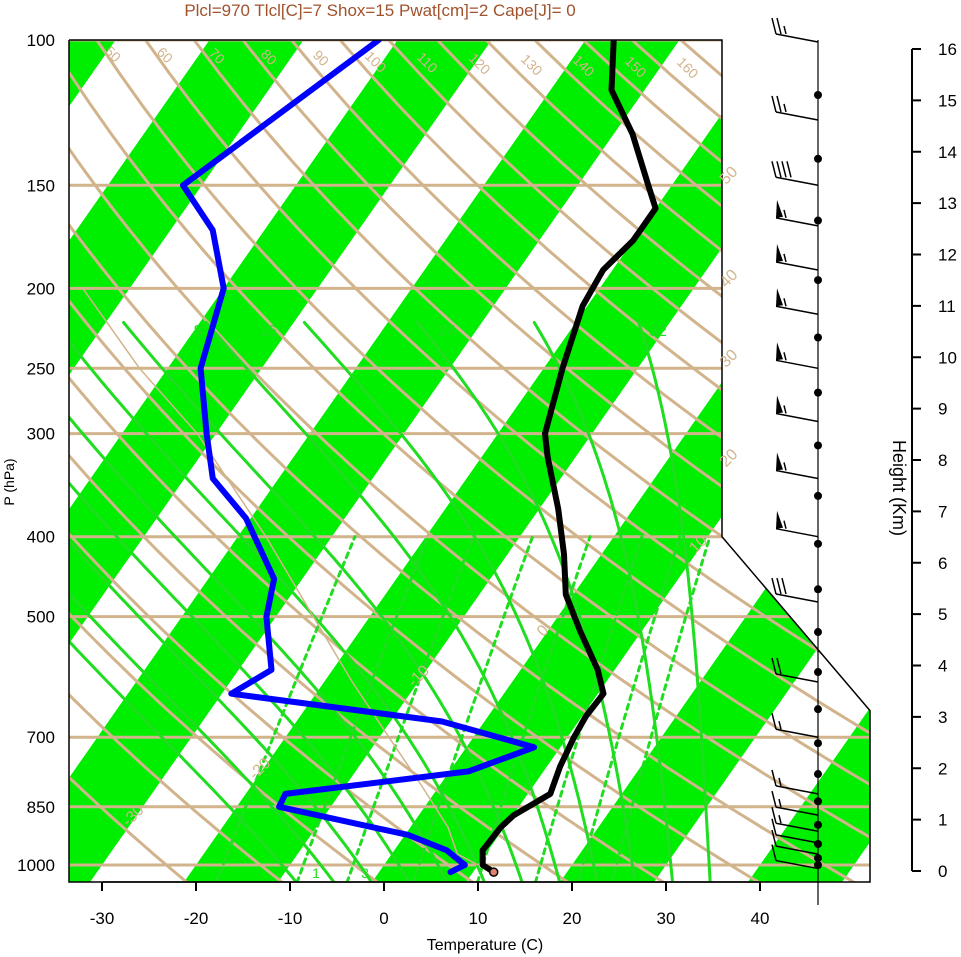  I want to click on height-tick-label: 7, so click(942, 511).